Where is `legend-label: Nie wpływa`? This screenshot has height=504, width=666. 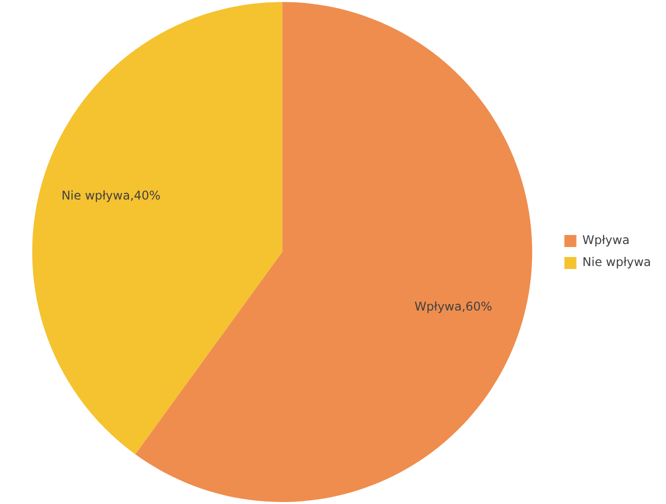
legend-label: Nie wpływa is located at coordinates (617, 262).